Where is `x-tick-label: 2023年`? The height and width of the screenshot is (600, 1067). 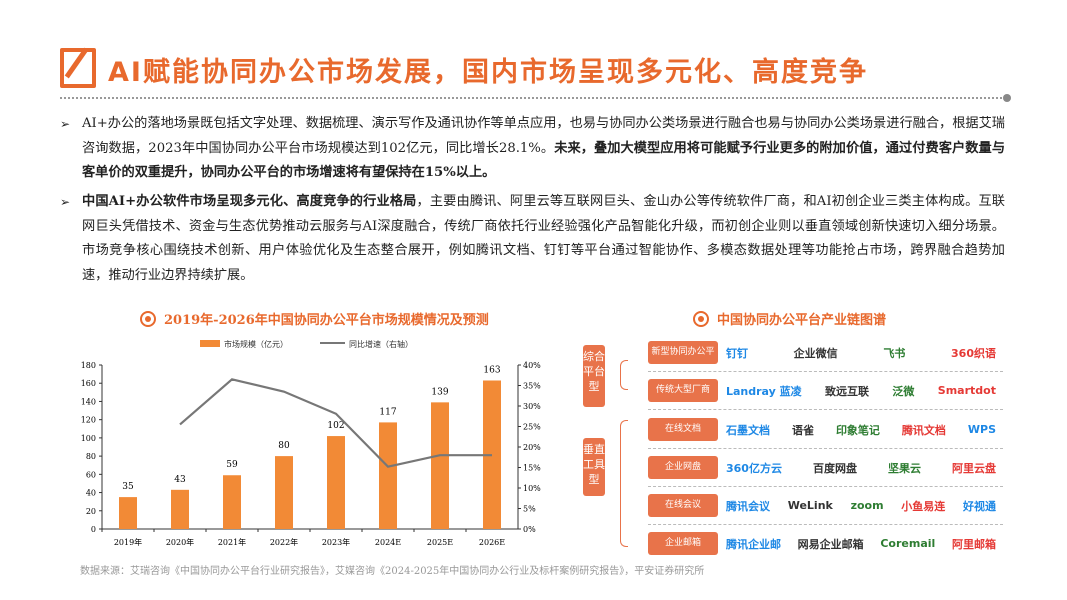 x-tick-label: 2023年 is located at coordinates (336, 542).